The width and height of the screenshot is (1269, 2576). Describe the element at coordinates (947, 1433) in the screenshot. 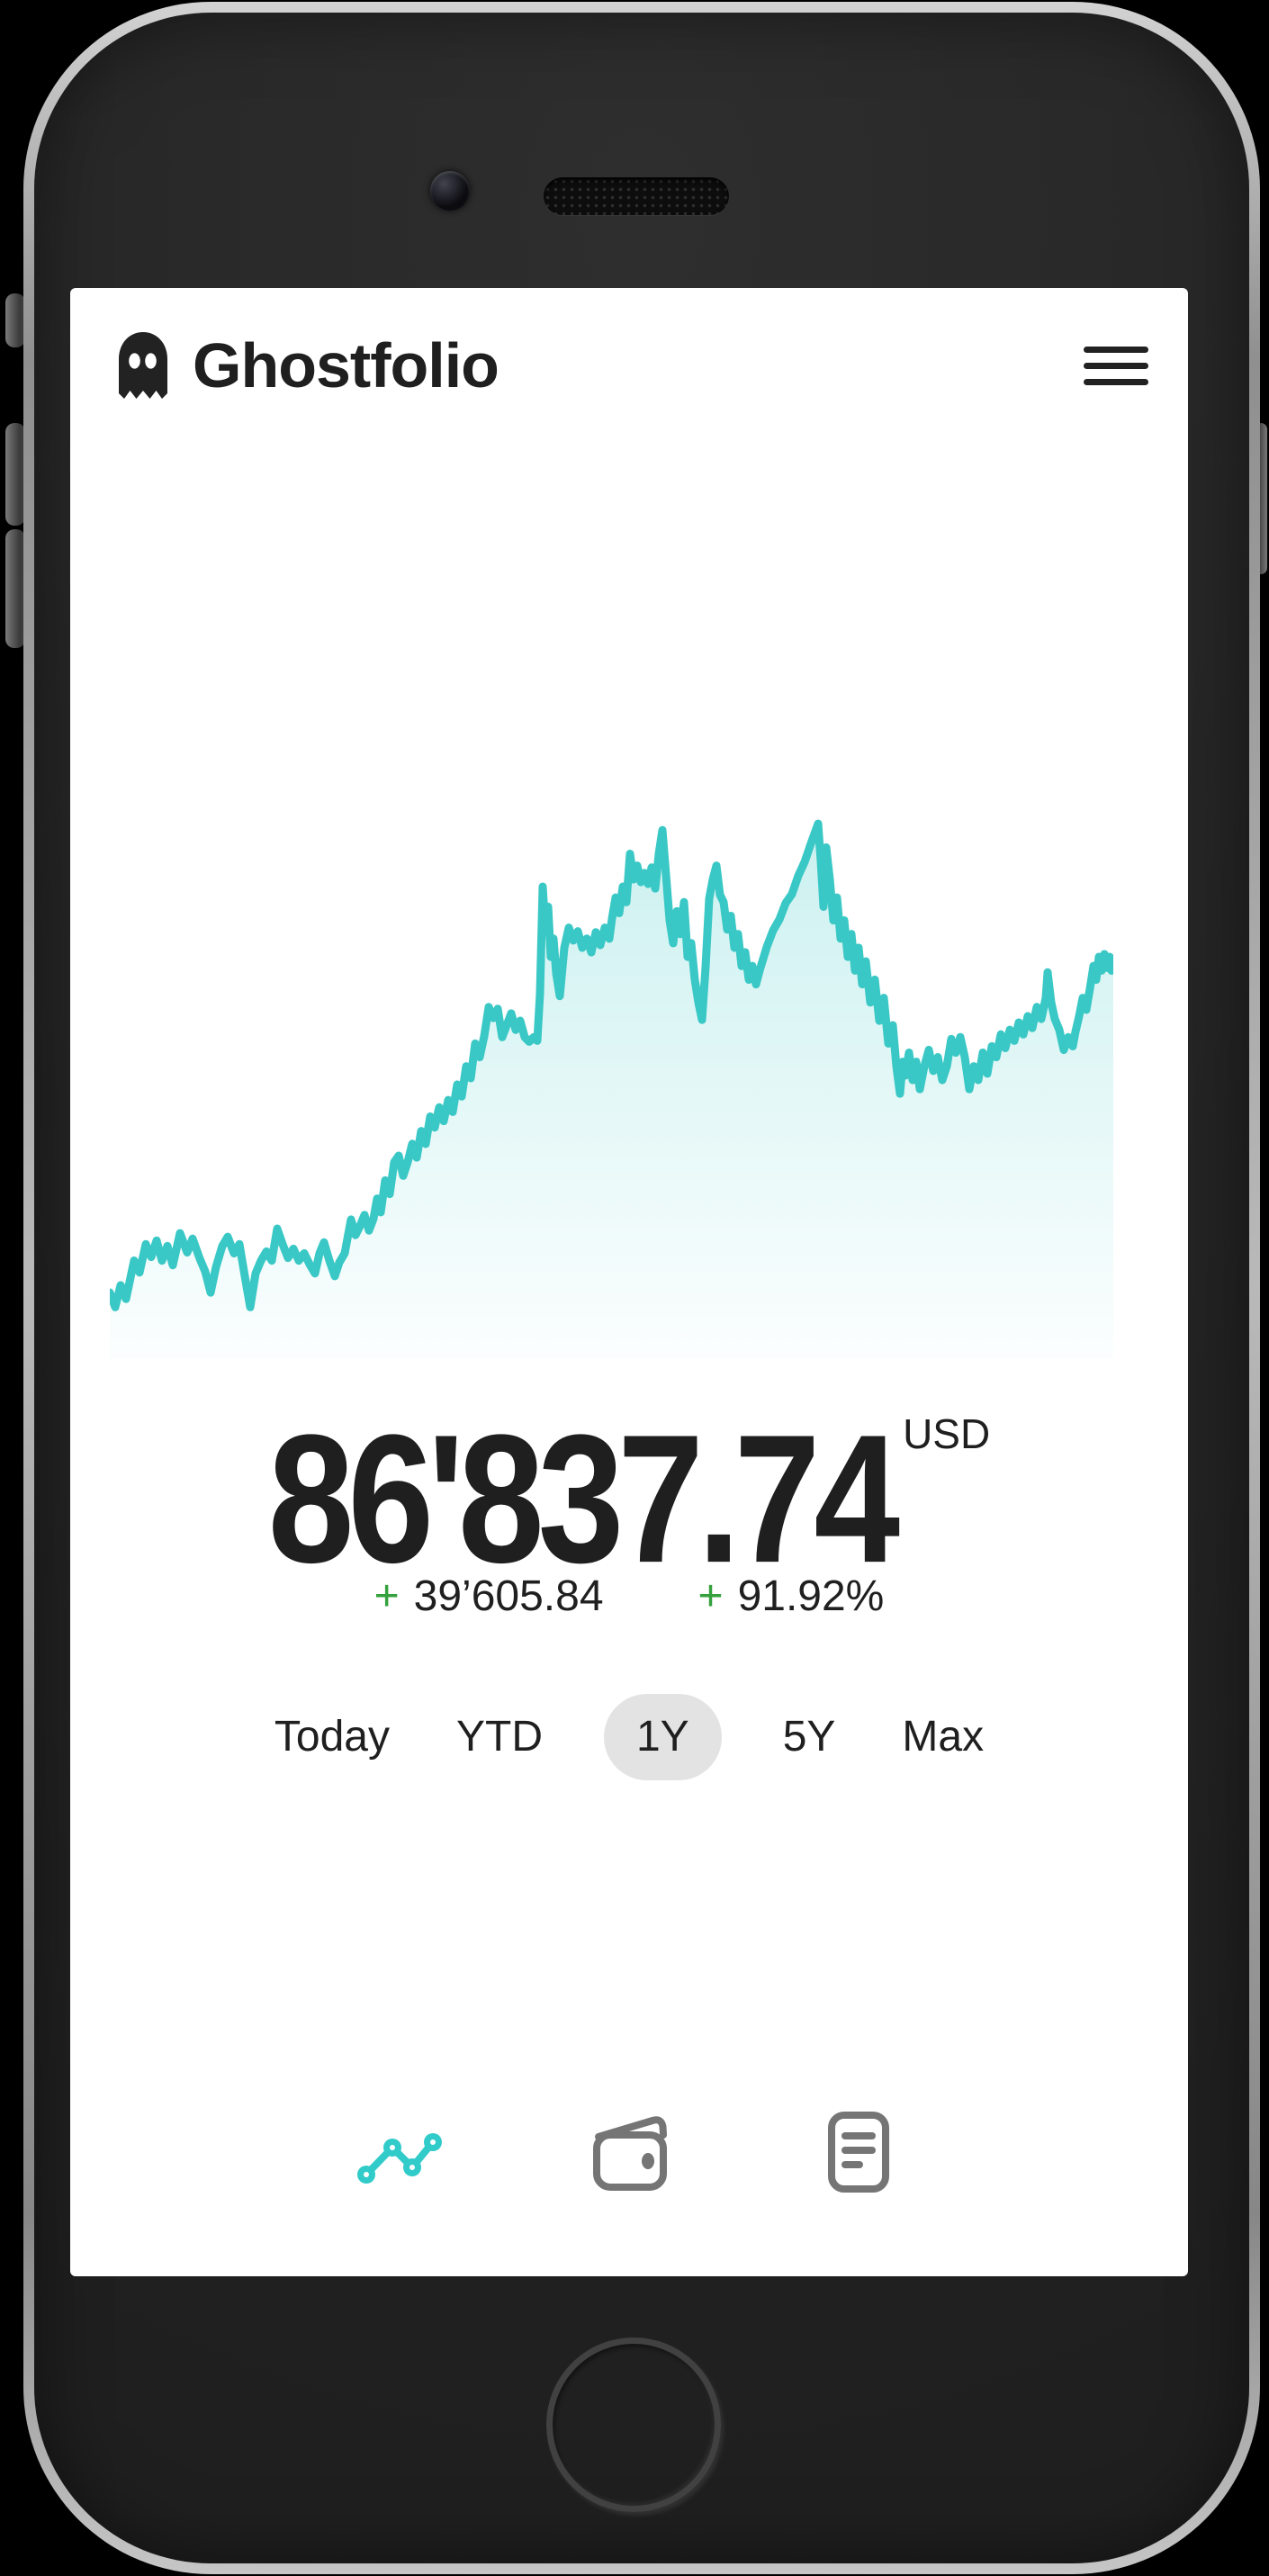

I see `currency-label: USD` at that location.